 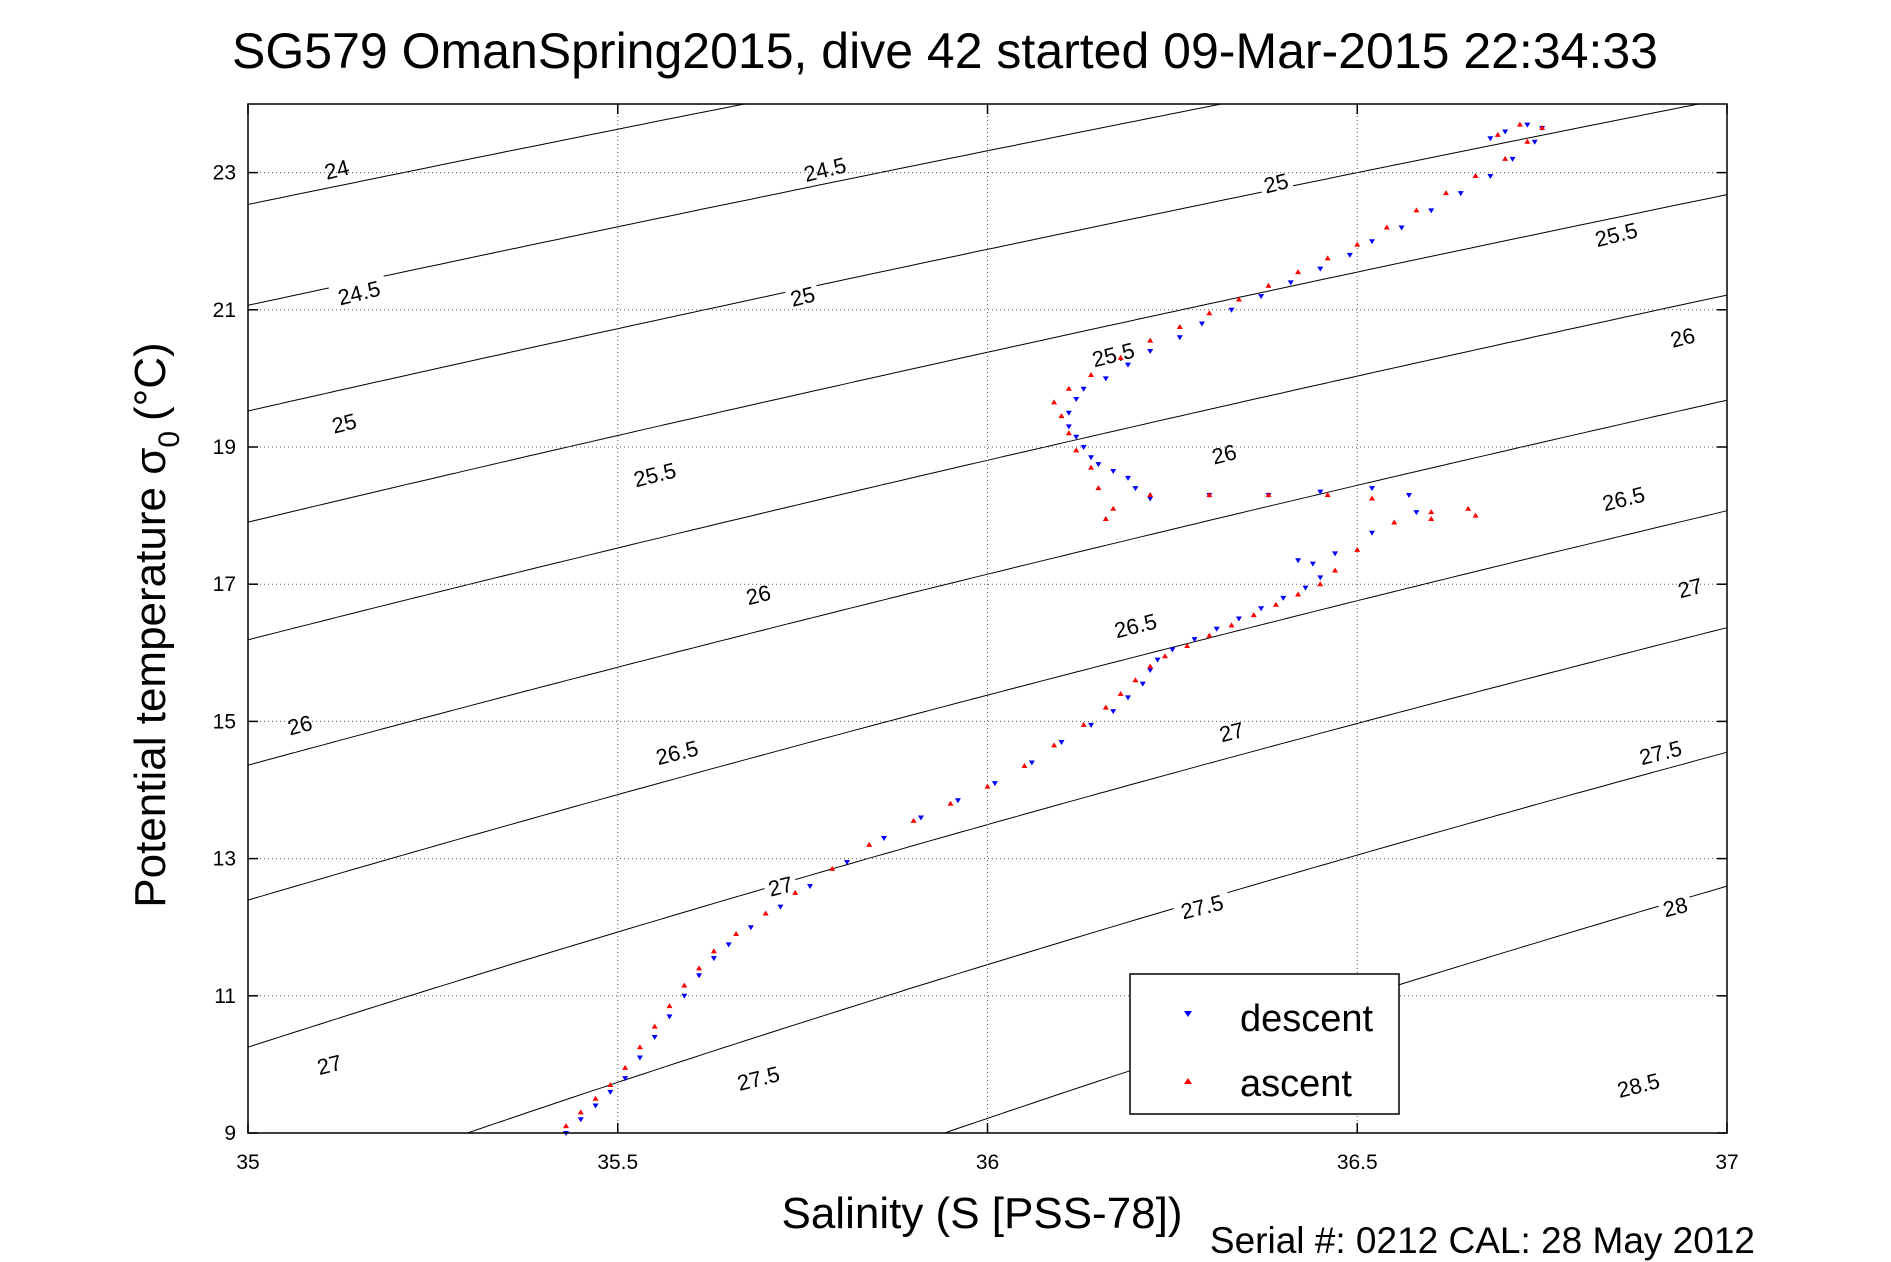 I want to click on contour-label: 26.5, so click(x=1624, y=499).